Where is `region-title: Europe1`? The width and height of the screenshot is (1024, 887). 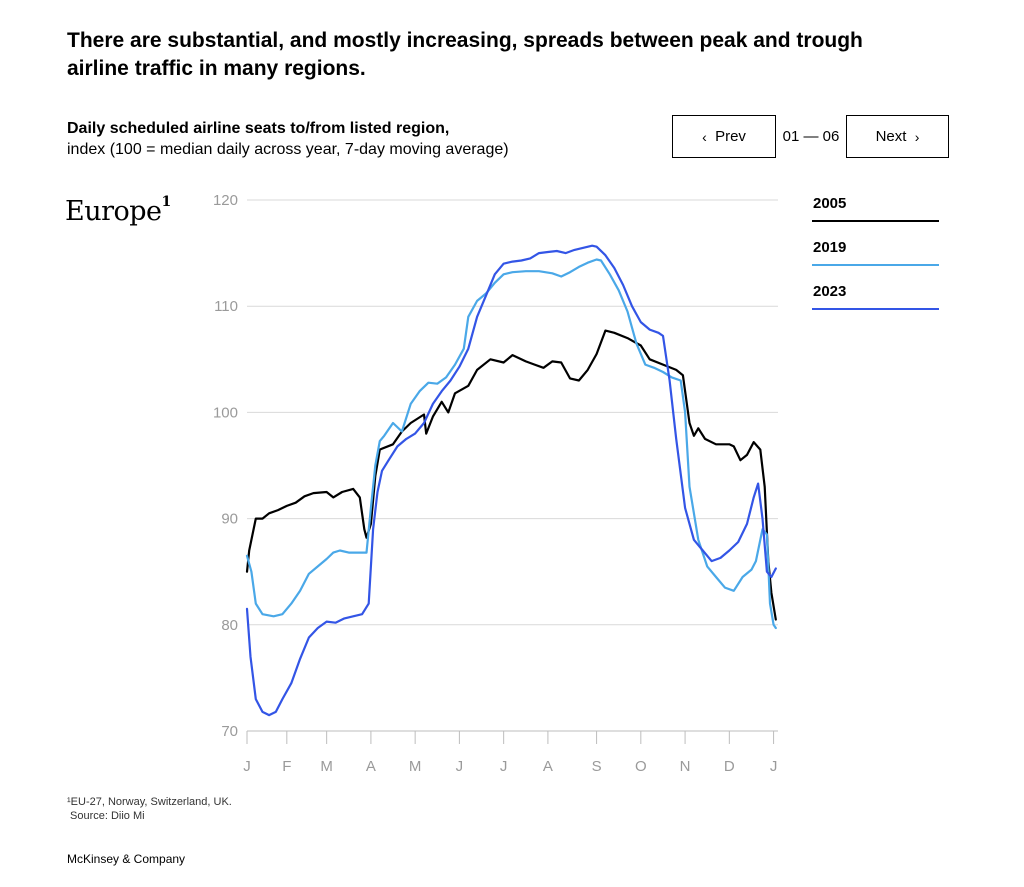 region-title: Europe1 is located at coordinates (118, 210).